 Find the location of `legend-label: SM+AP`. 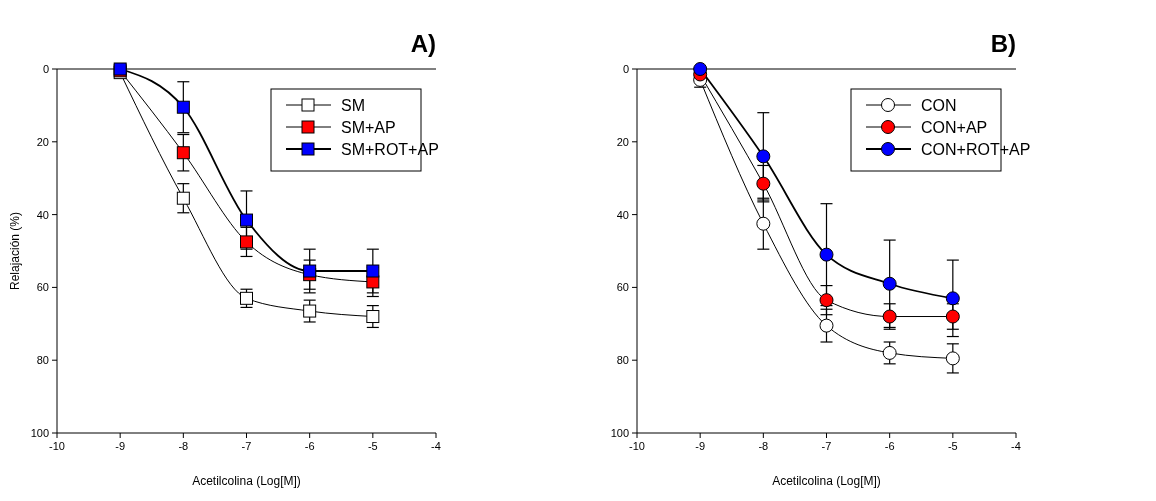

legend-label: SM+AP is located at coordinates (368, 127).